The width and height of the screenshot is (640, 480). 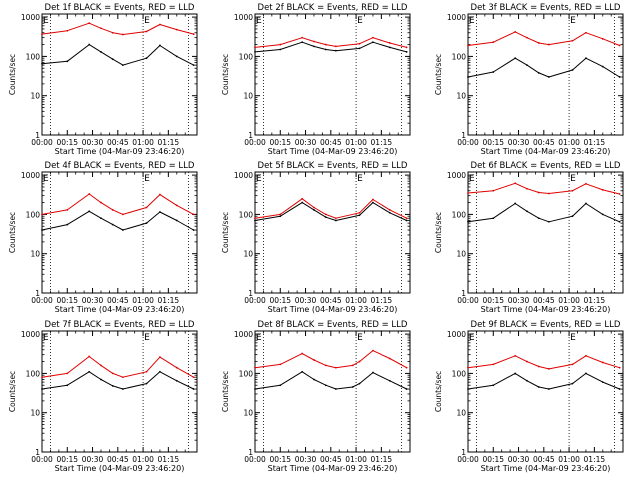 I want to click on plot-frame, so click(x=545, y=391).